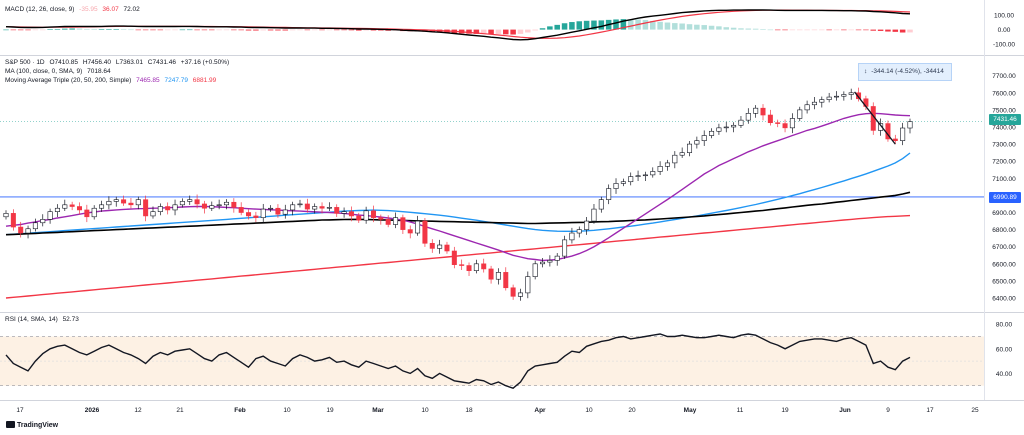 This screenshot has height=435, width=1024. I want to click on time-axis-label: 2026, so click(92, 410).